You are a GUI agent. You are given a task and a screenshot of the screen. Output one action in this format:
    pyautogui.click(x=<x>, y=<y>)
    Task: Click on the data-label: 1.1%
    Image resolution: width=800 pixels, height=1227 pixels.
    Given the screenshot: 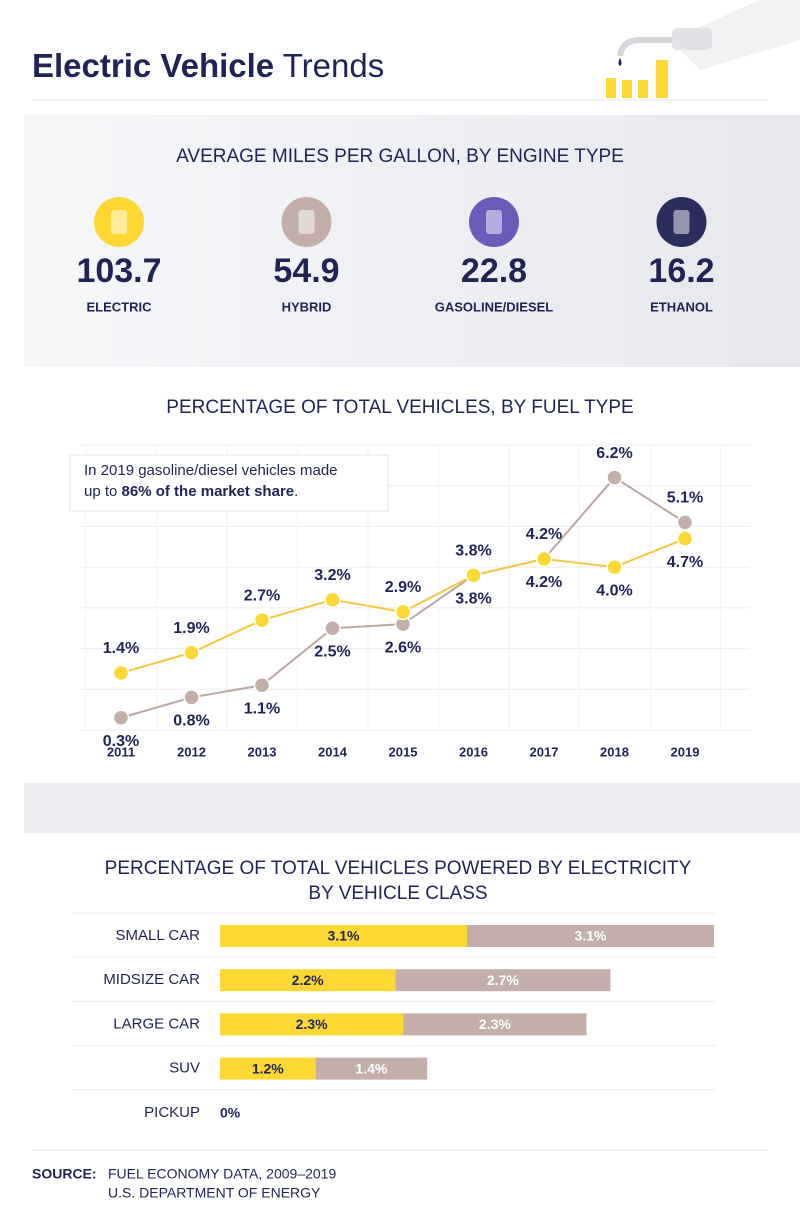 What is the action you would take?
    pyautogui.click(x=262, y=708)
    